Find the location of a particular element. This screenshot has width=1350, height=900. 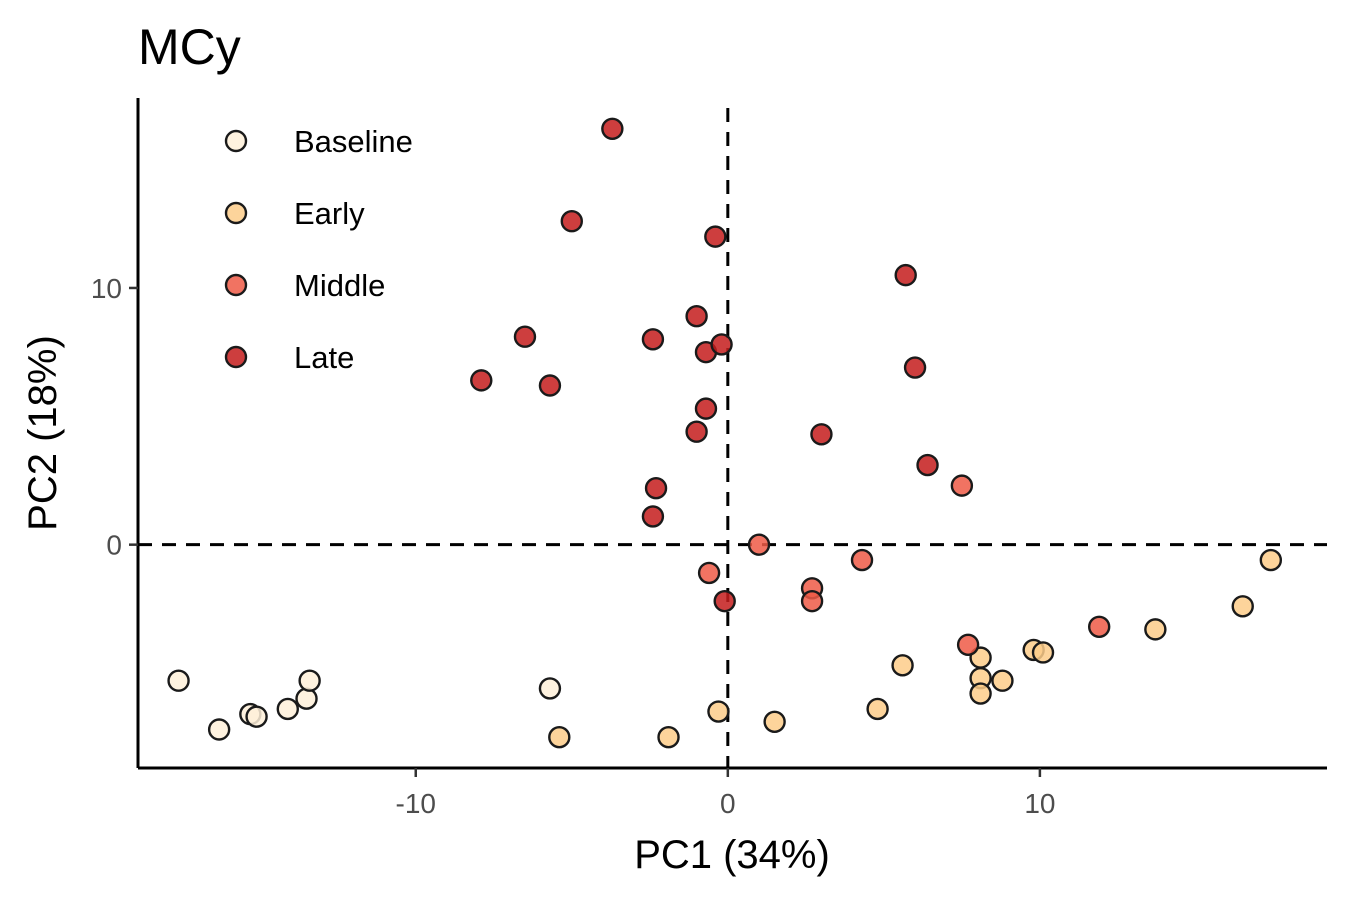

x-axis-ticks: -10 0 10 is located at coordinates (725, 793).